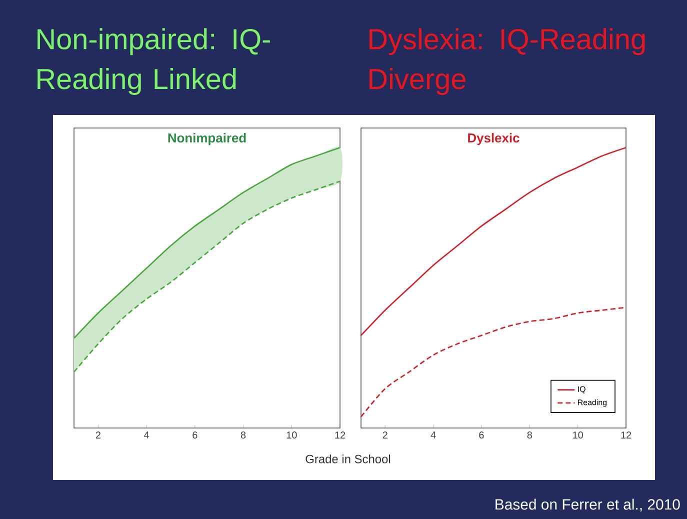 The image size is (687, 519). I want to click on chart-subtitle: Non-impaired: IQ-Reading Linked, so click(154, 61).